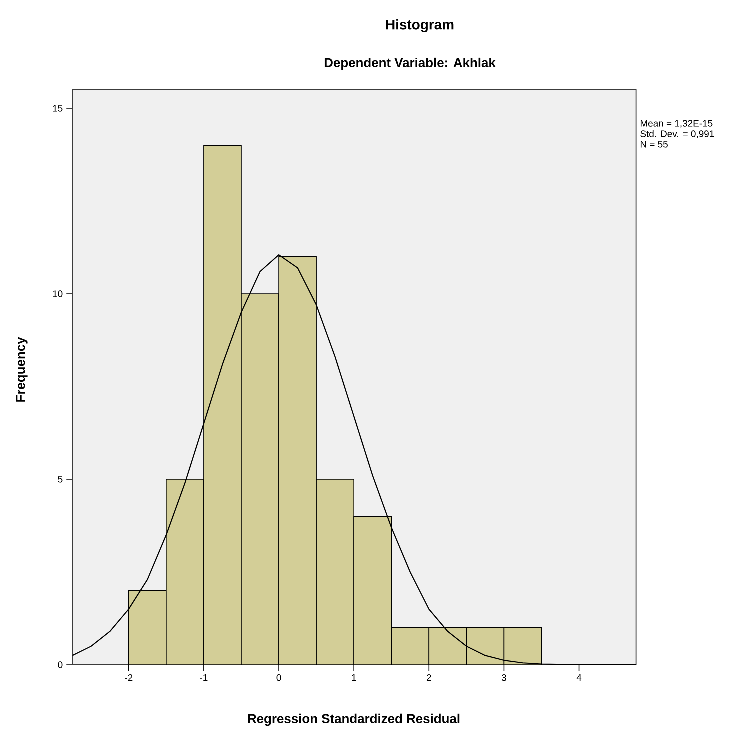 This screenshot has width=756, height=732. Describe the element at coordinates (579, 678) in the screenshot. I see `x-tick-label: 4` at that location.